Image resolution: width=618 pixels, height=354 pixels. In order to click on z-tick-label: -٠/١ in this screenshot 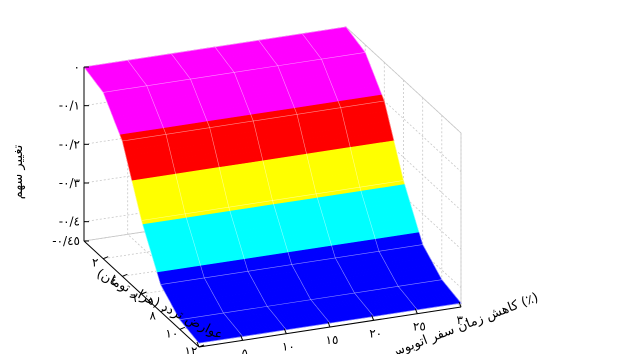, I will do `click(69, 106)`.